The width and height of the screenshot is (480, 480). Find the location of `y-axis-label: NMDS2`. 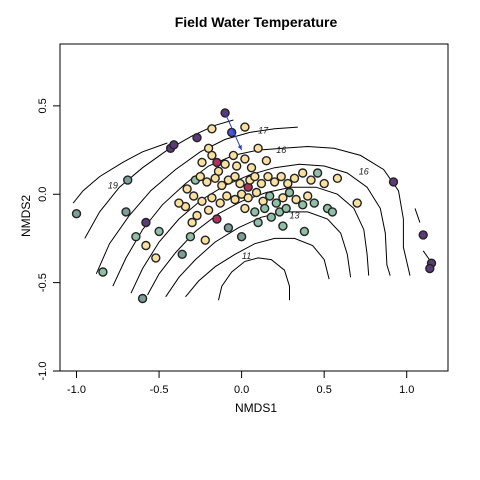

y-axis-label: NMDS2 is located at coordinates (26, 216).